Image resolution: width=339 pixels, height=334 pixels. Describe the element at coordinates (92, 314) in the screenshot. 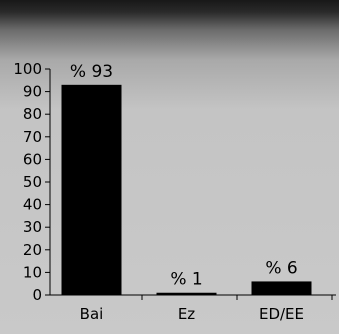

I see `x-category-label: Bai` at that location.